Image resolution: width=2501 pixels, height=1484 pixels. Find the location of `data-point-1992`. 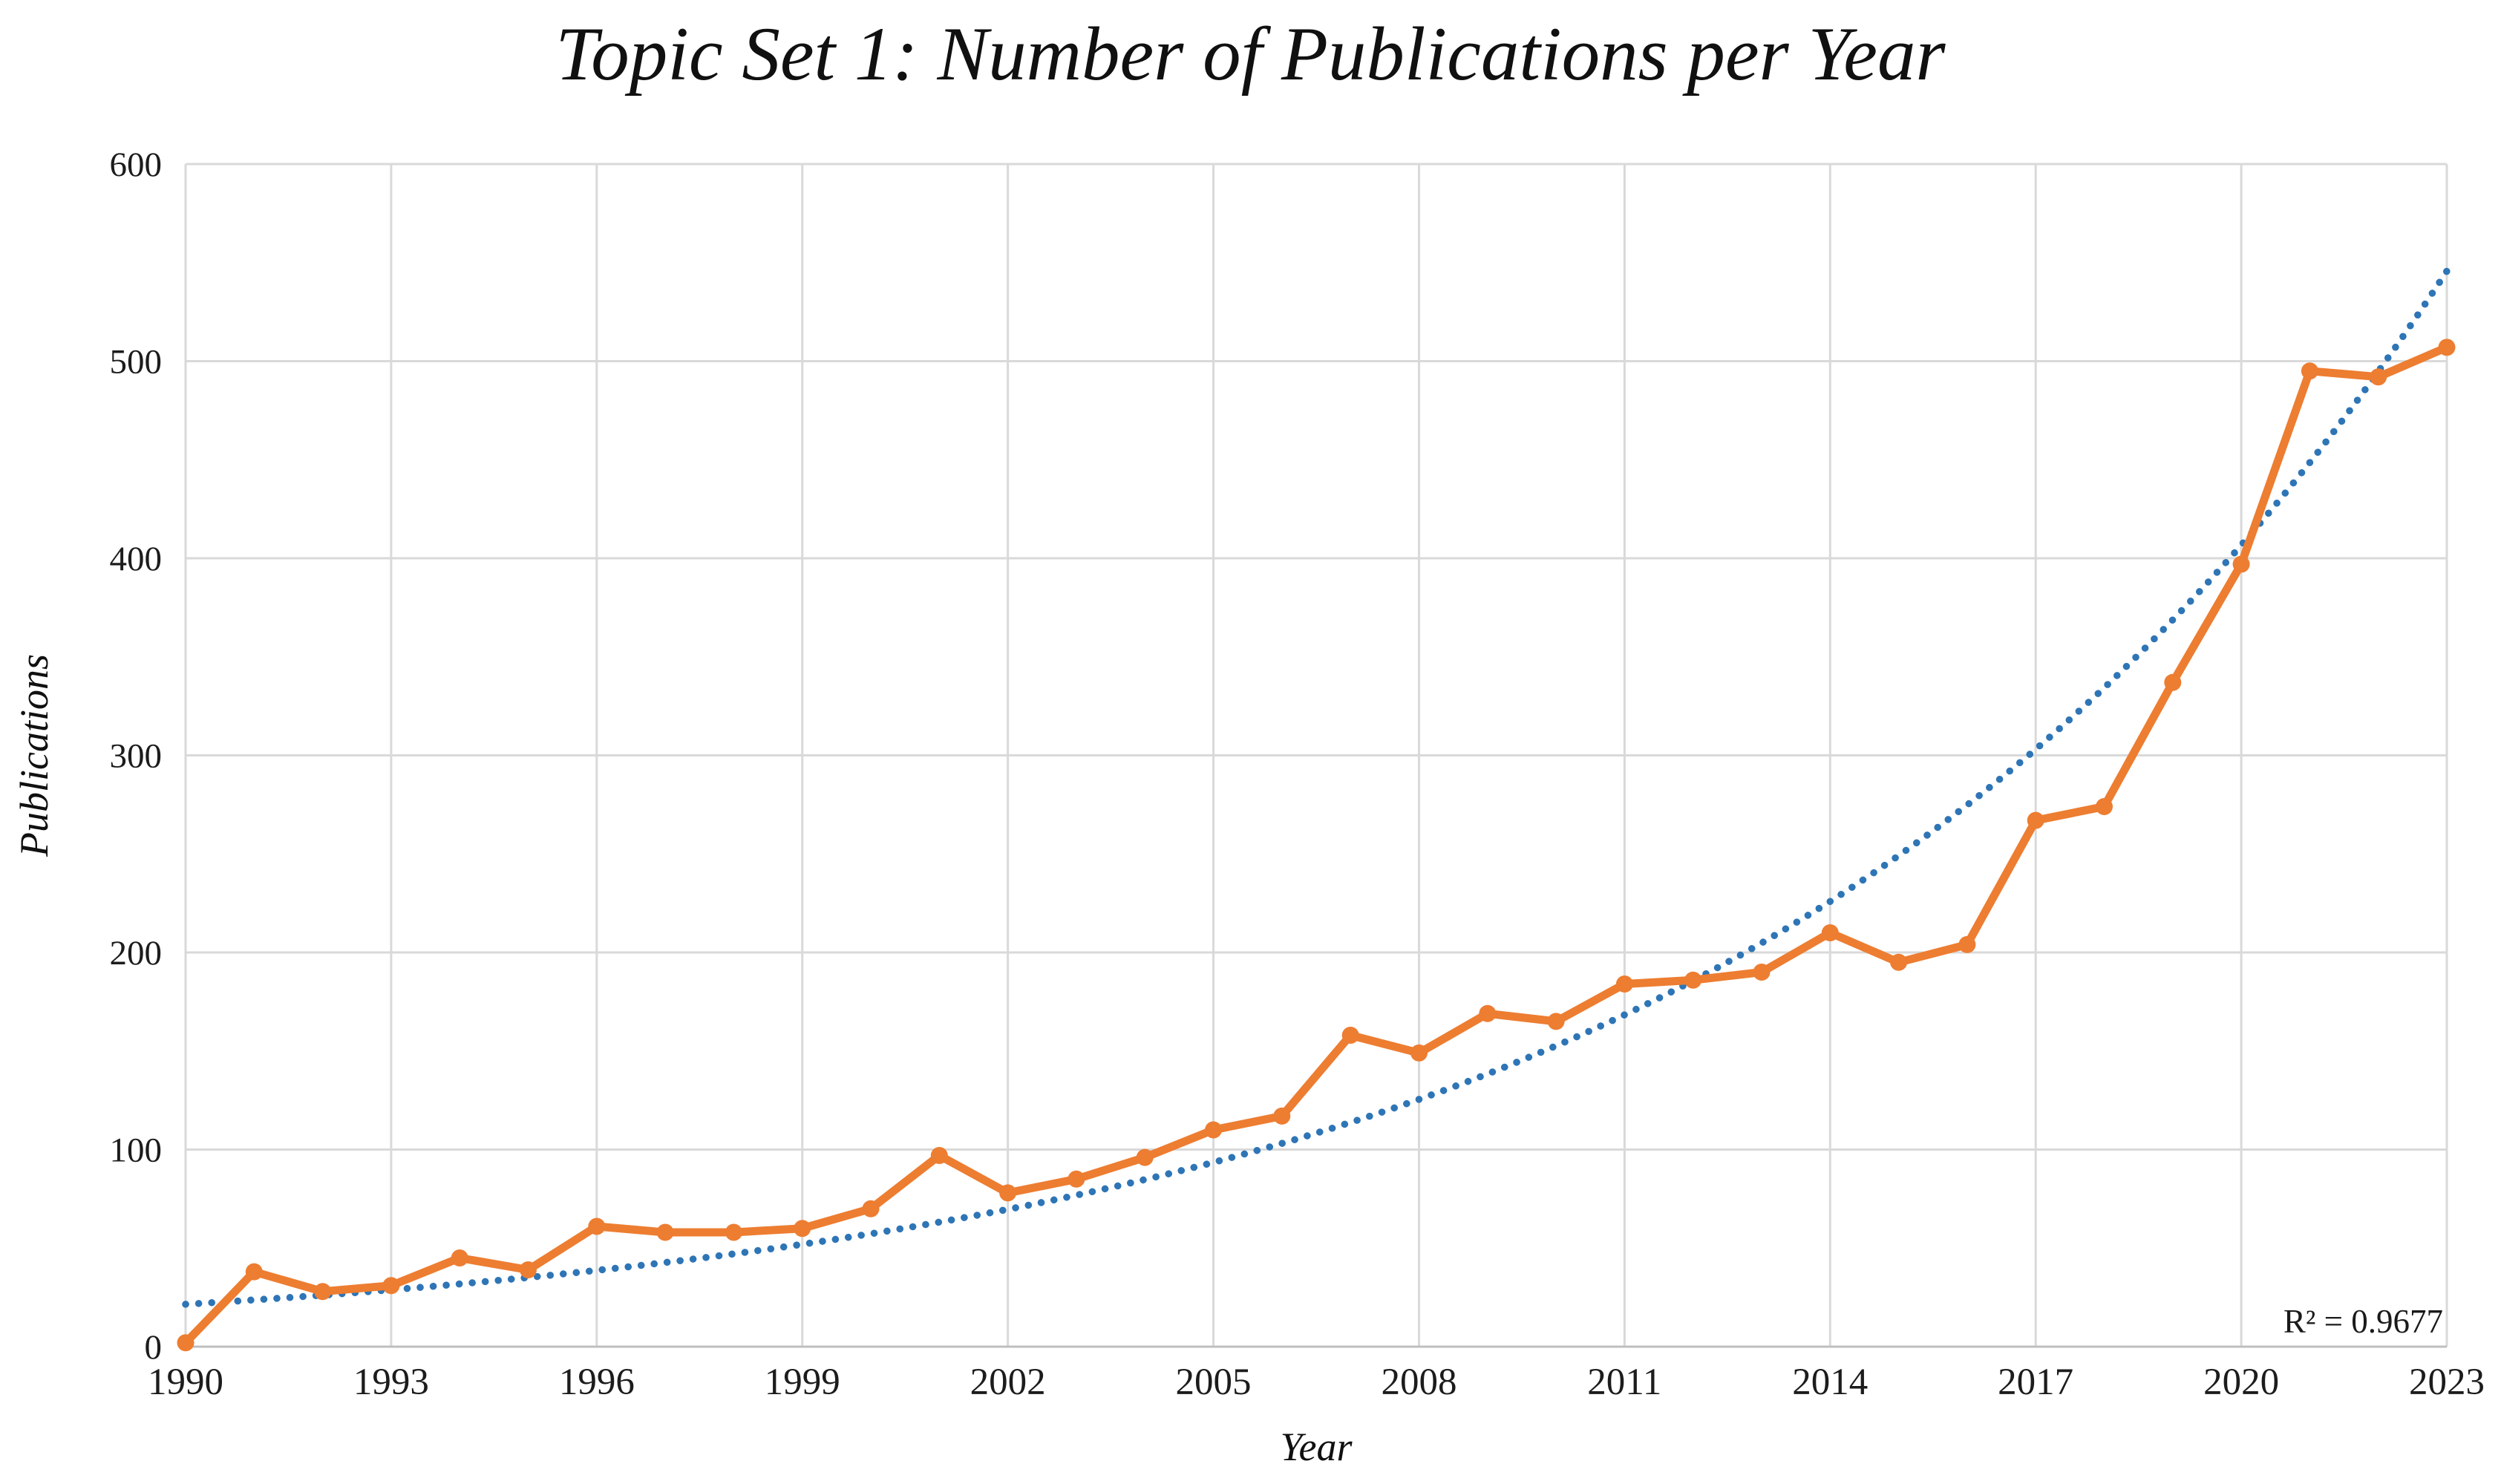

data-point-1992 is located at coordinates (323, 1292).